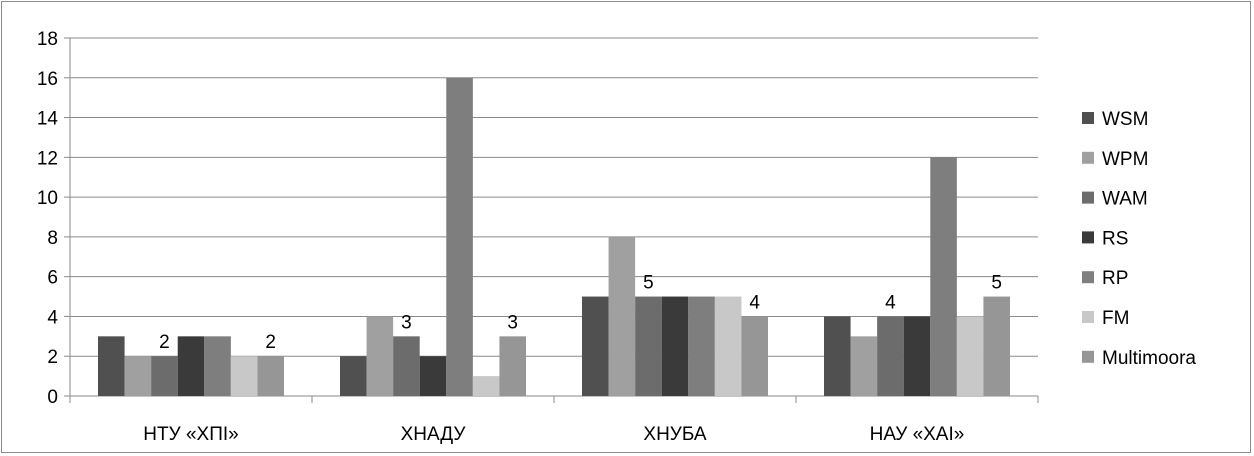 The height and width of the screenshot is (456, 1254). What do you see at coordinates (1115, 278) in the screenshot?
I see `legend-label: RP` at bounding box center [1115, 278].